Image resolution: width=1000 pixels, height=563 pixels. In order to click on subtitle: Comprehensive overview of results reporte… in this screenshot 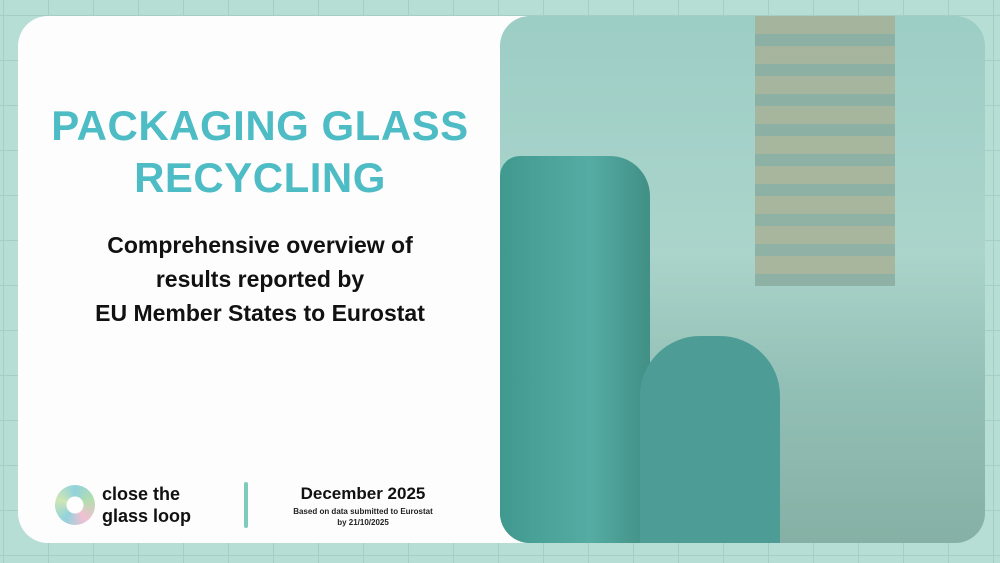, I will do `click(260, 279)`.